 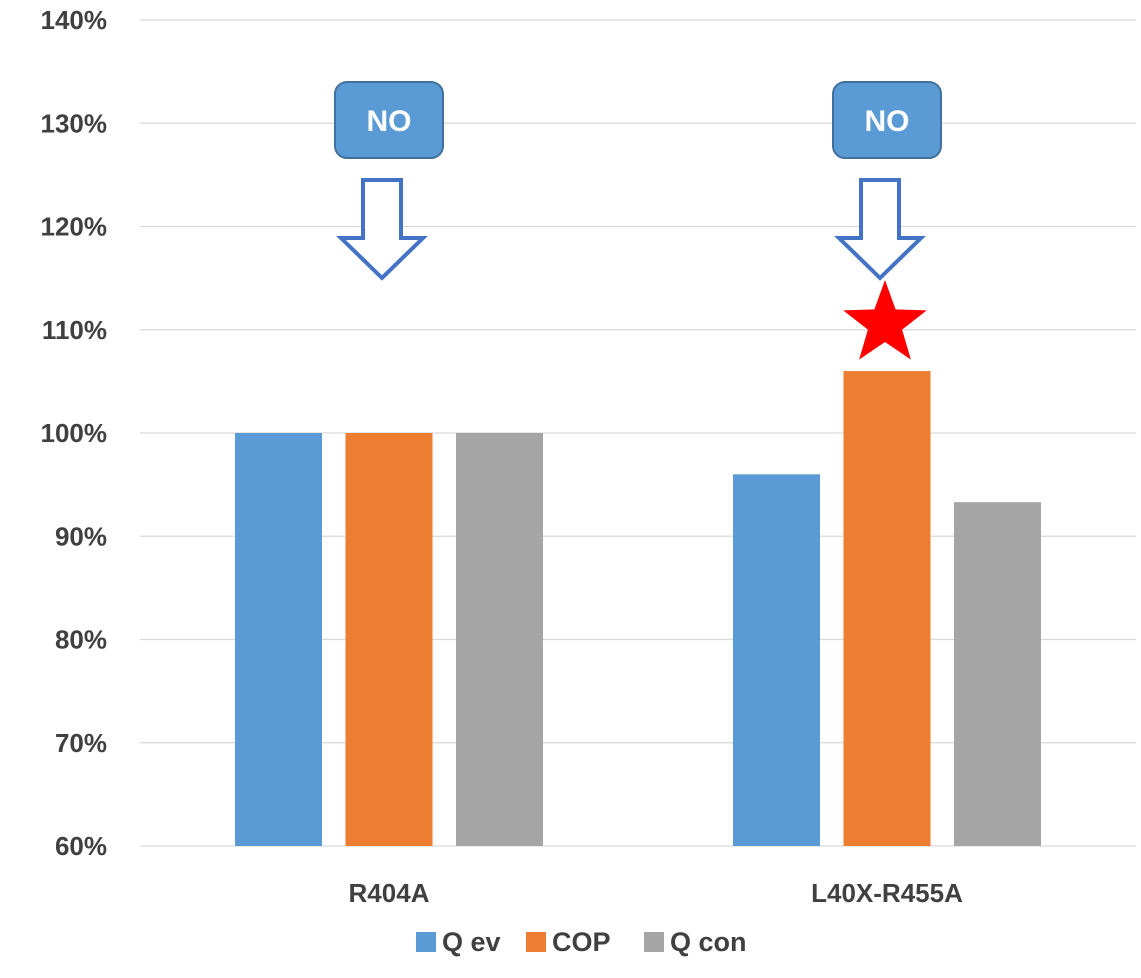 I want to click on y-axis-ticks: 60% 70% 80% 90% 100% 110% 120% 130% 140%, so click(x=74, y=433).